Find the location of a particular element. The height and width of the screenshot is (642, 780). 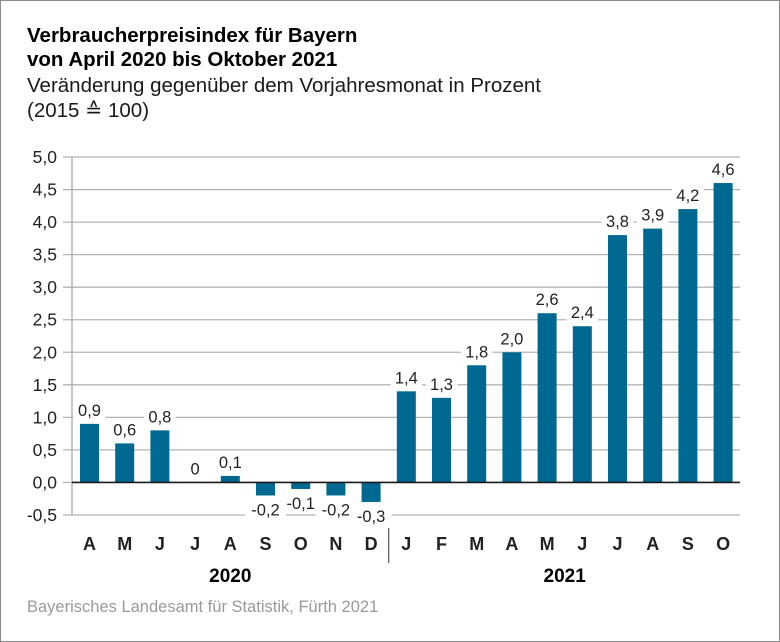

data-label: 2,4 is located at coordinates (582, 313).